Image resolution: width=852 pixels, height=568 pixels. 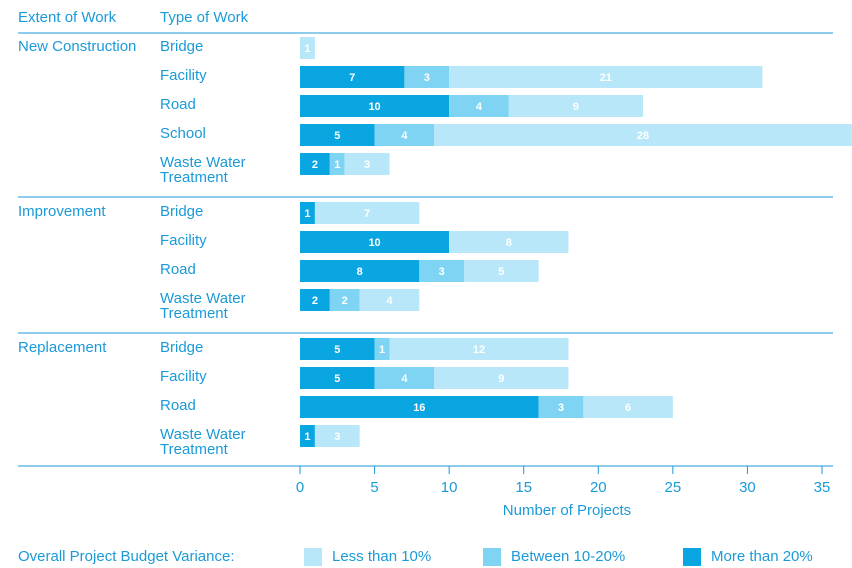 I want to click on segment-label: 6, so click(x=628, y=408).